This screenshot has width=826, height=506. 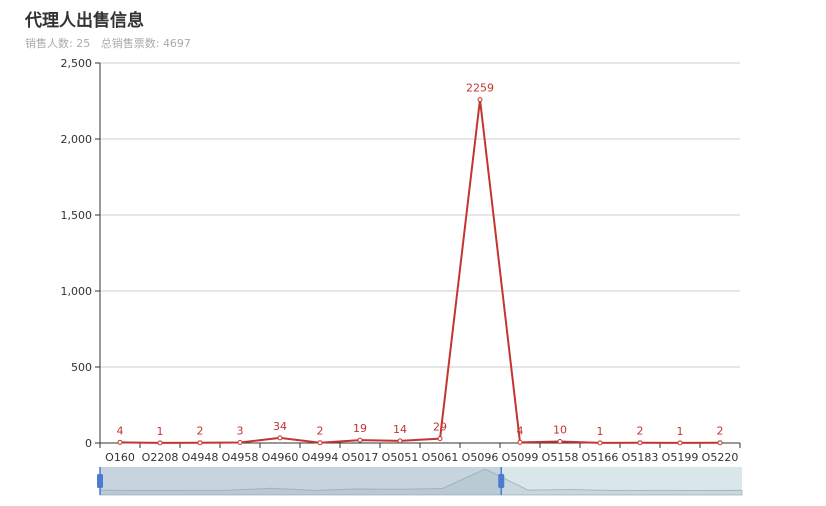 I want to click on x-tick-label: O160, so click(x=120, y=457).